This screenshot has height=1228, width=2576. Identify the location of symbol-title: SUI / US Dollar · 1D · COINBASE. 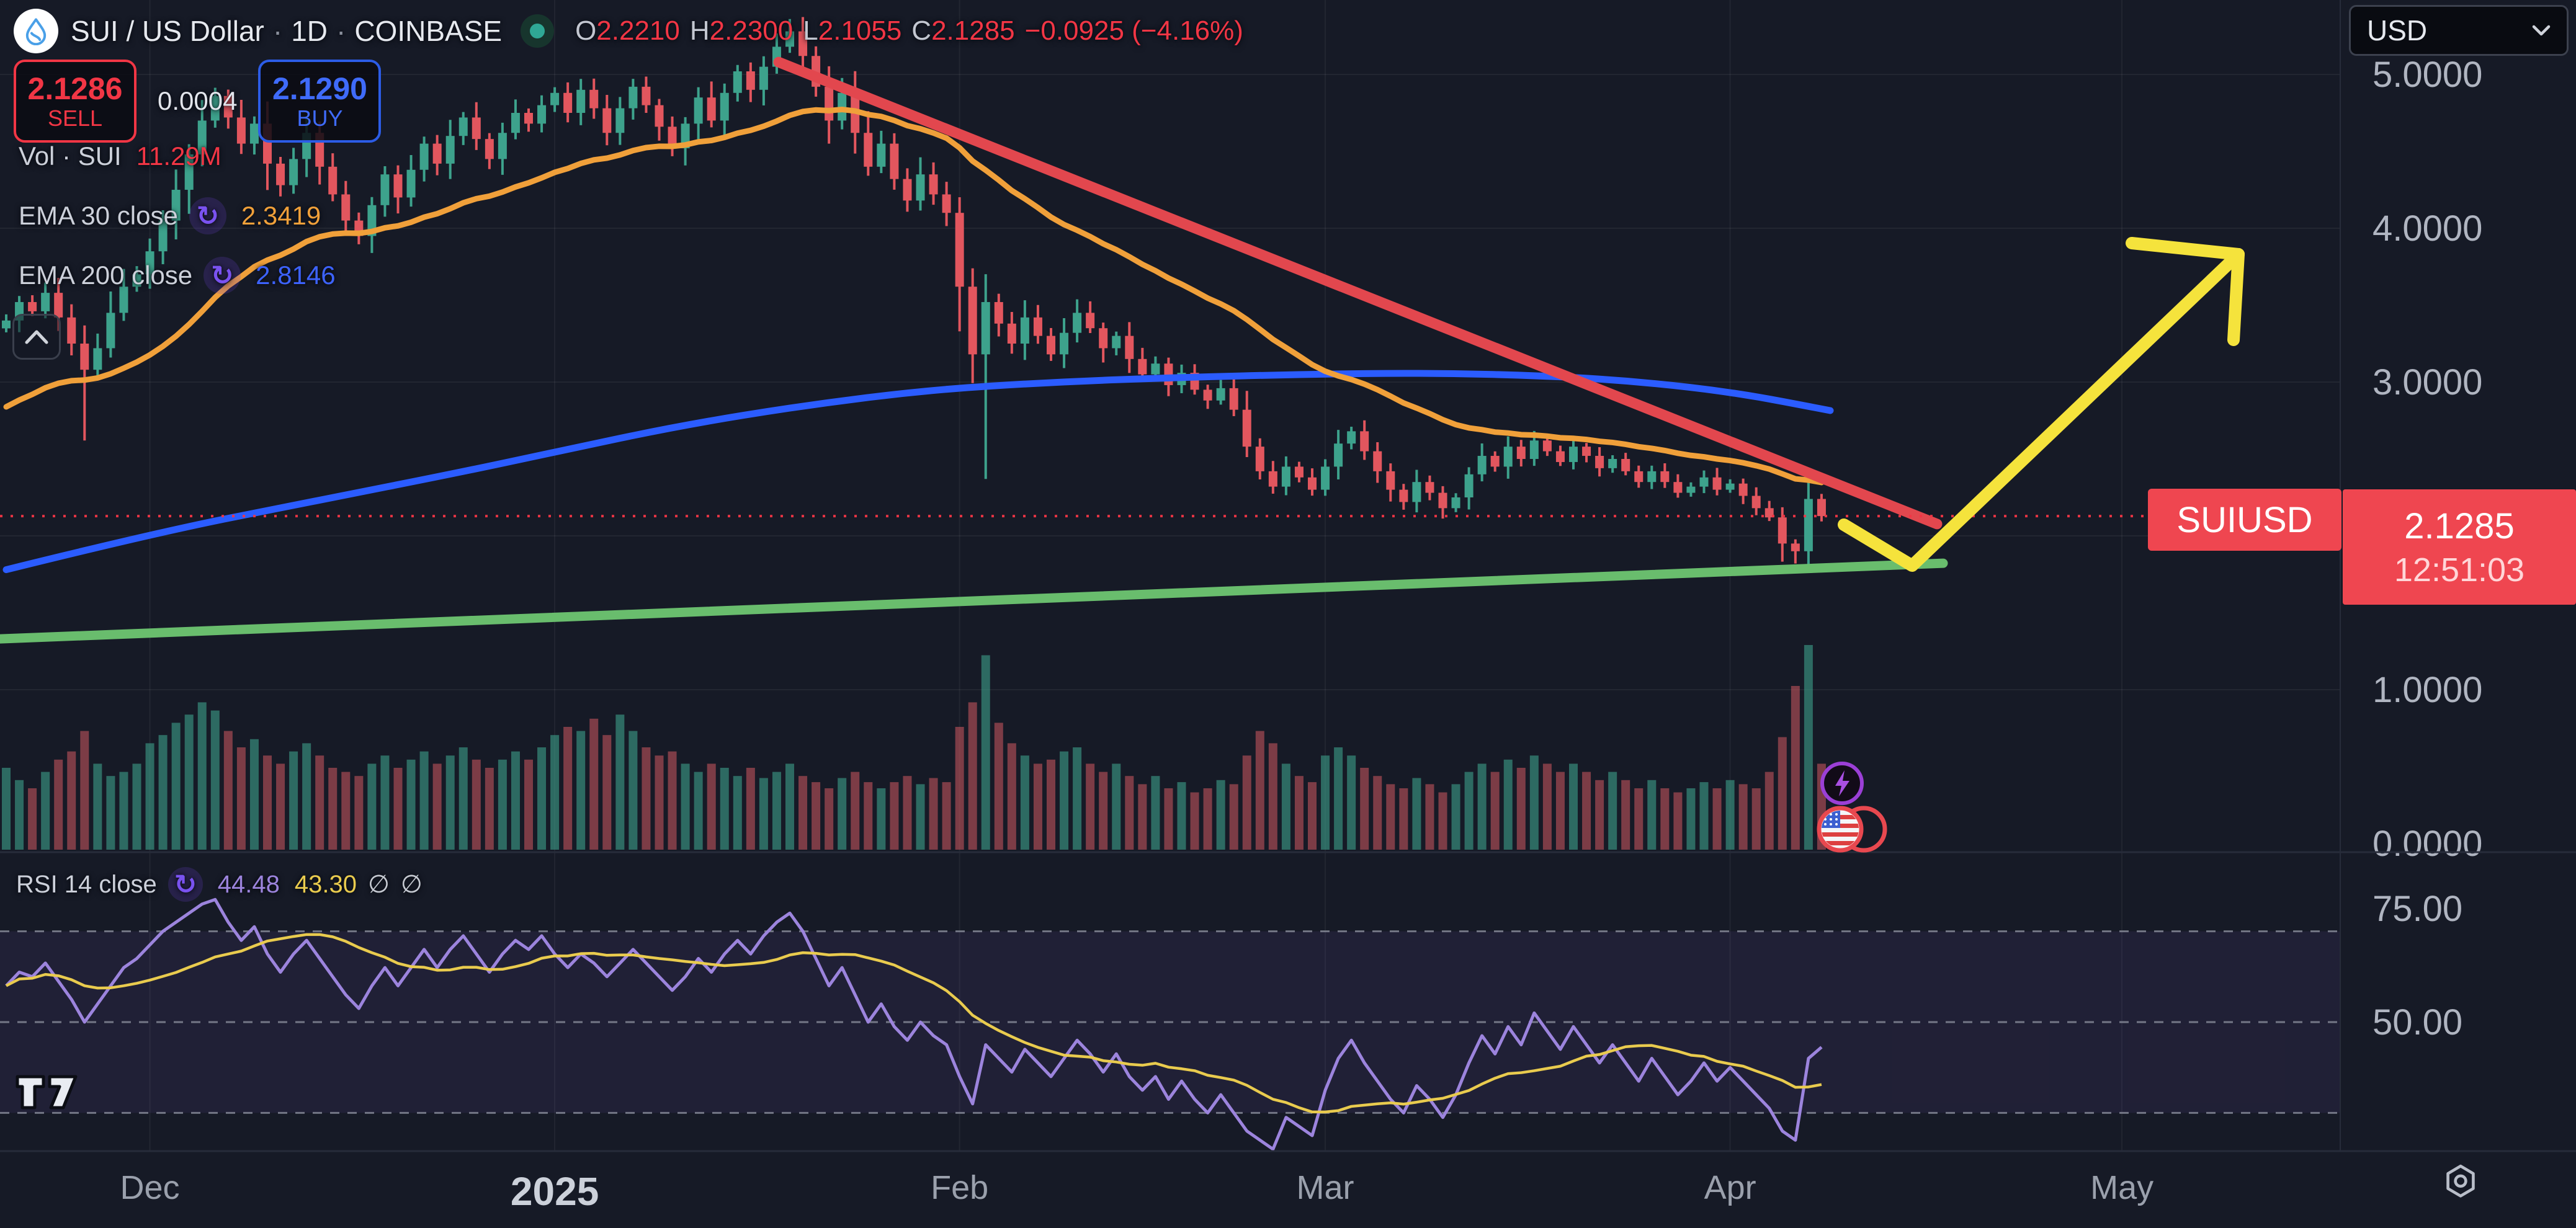
(286, 31).